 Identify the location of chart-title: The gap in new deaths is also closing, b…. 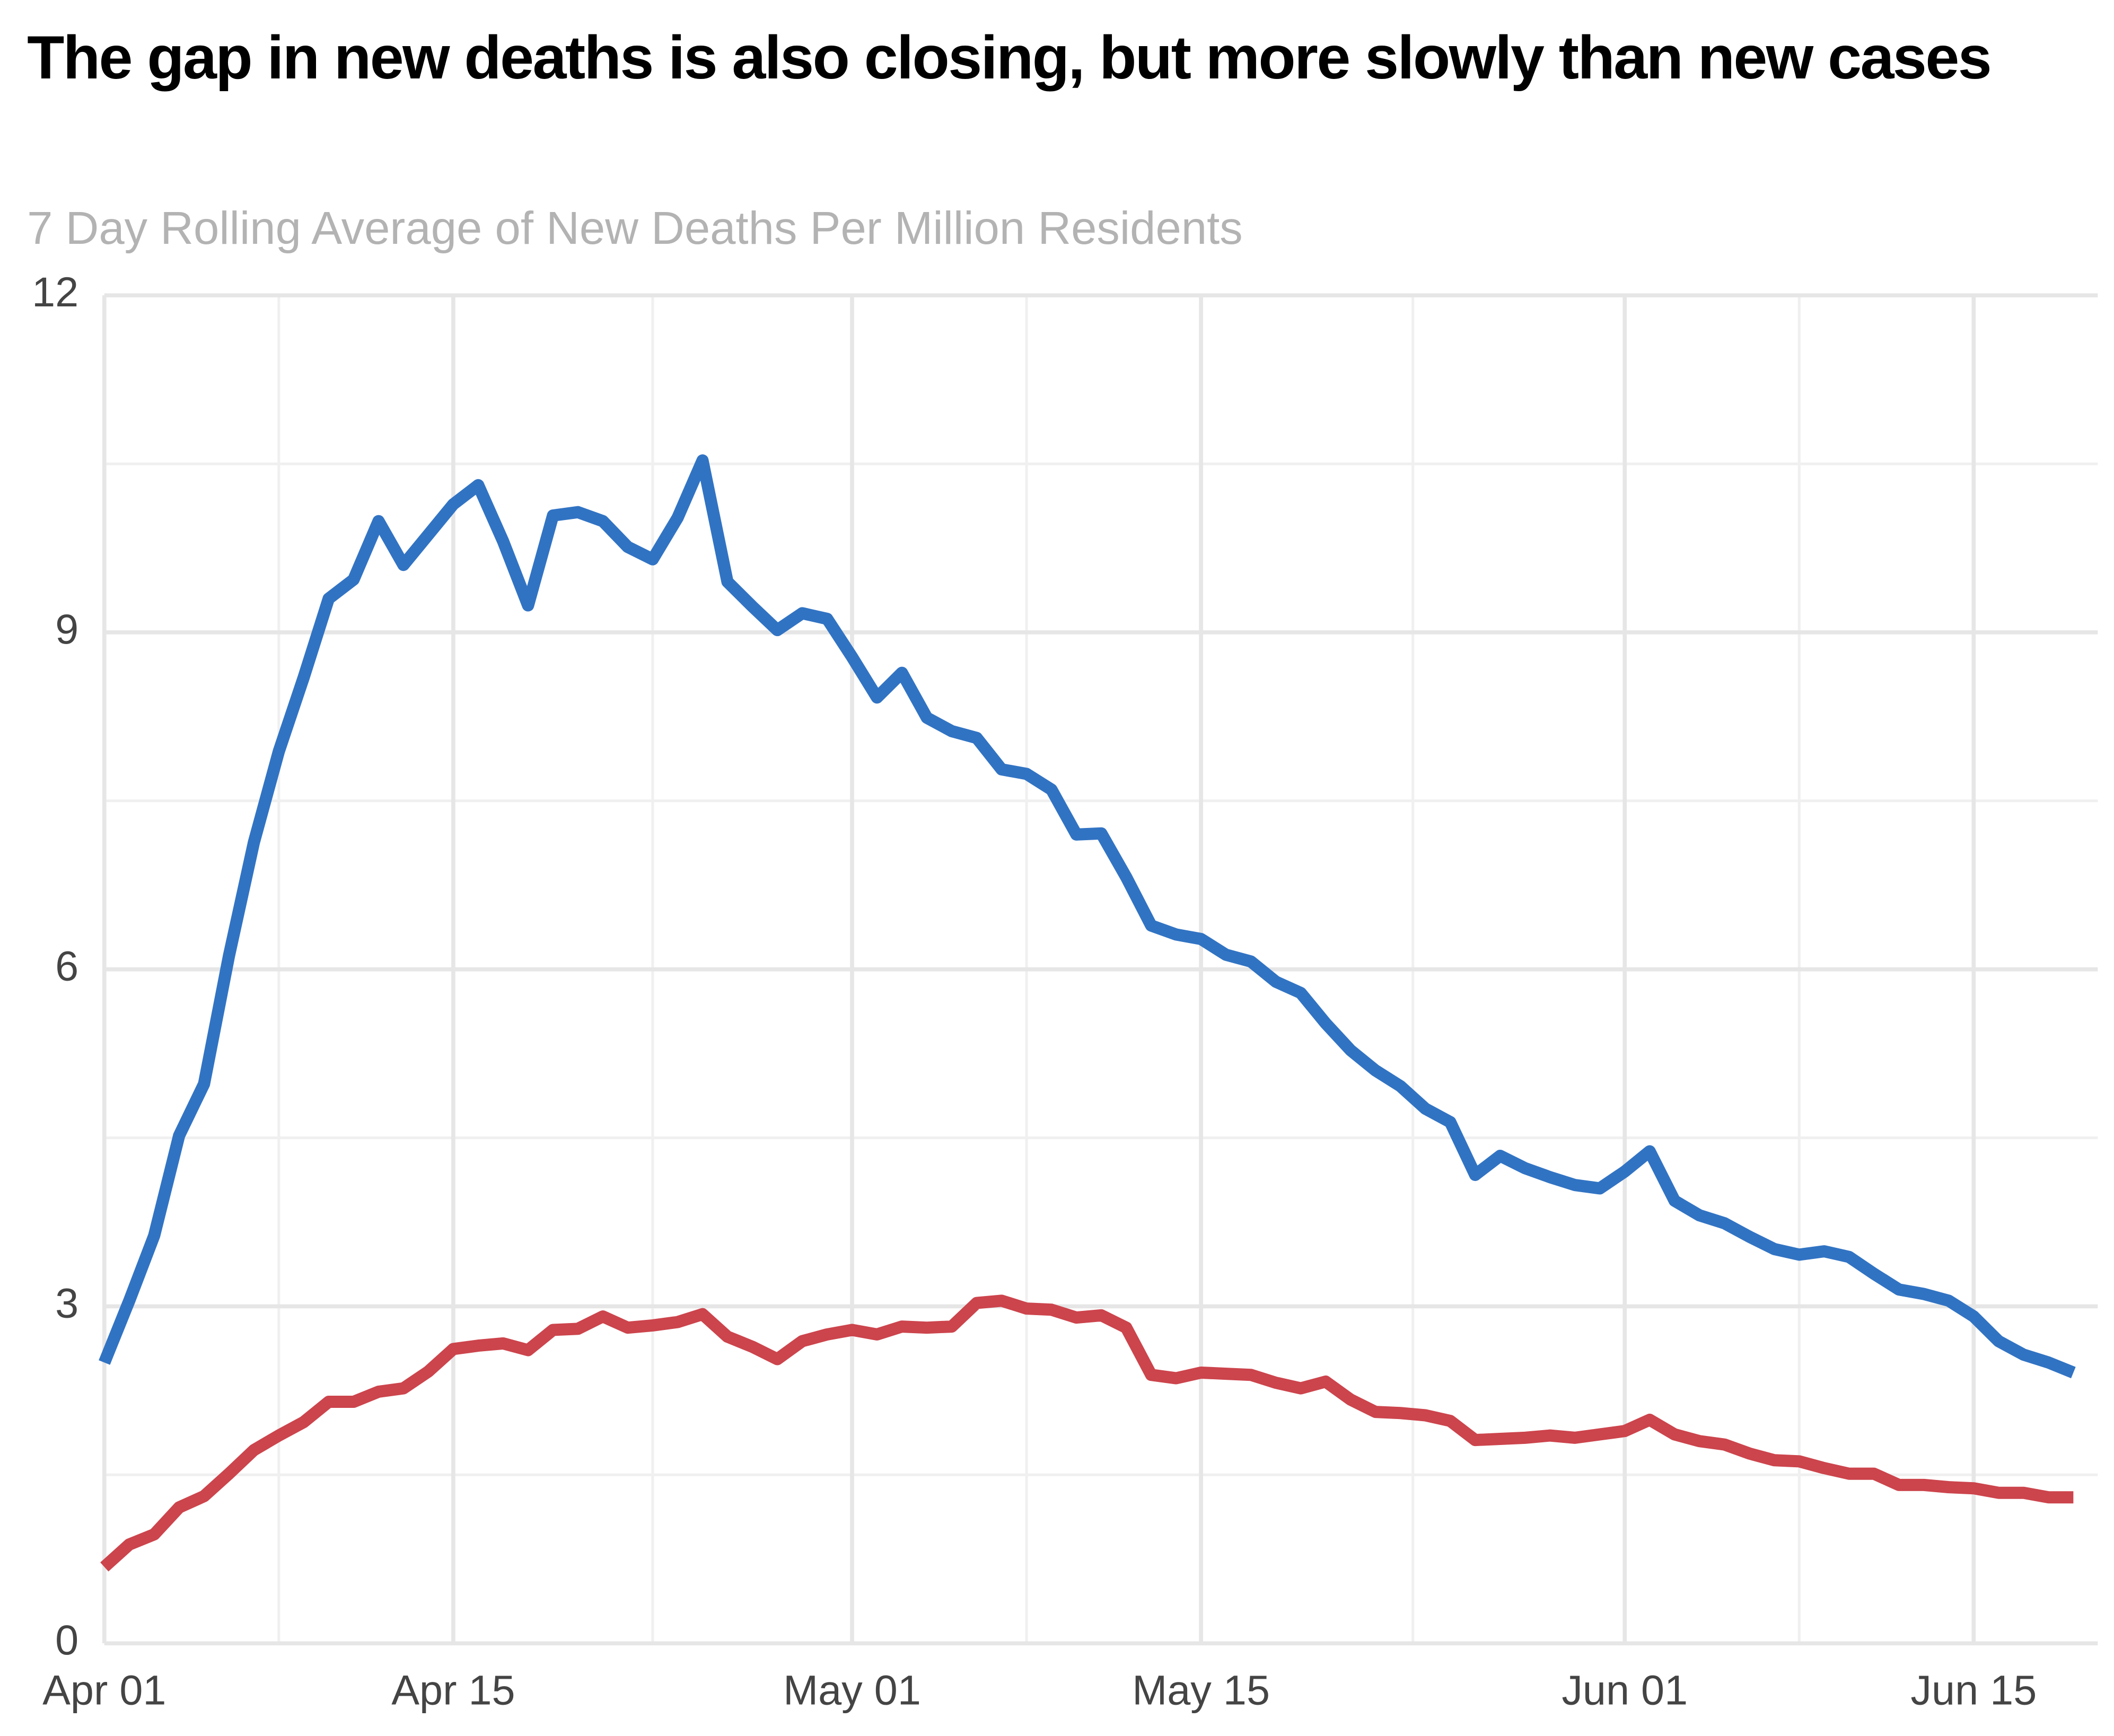
(1009, 57).